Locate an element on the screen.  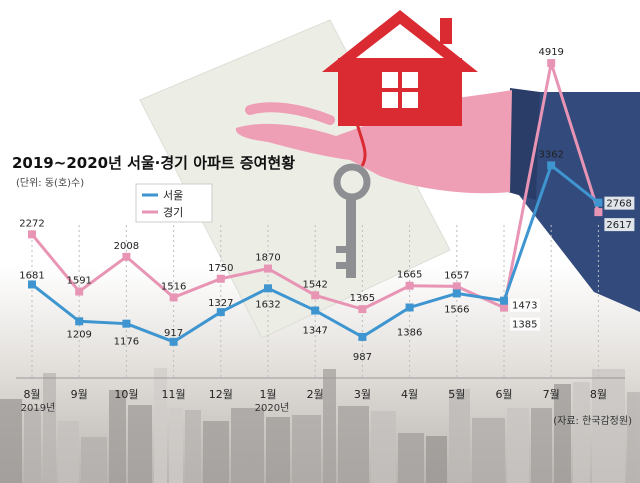
data-label-gyeonggi: 1385 is located at coordinates (524, 325).